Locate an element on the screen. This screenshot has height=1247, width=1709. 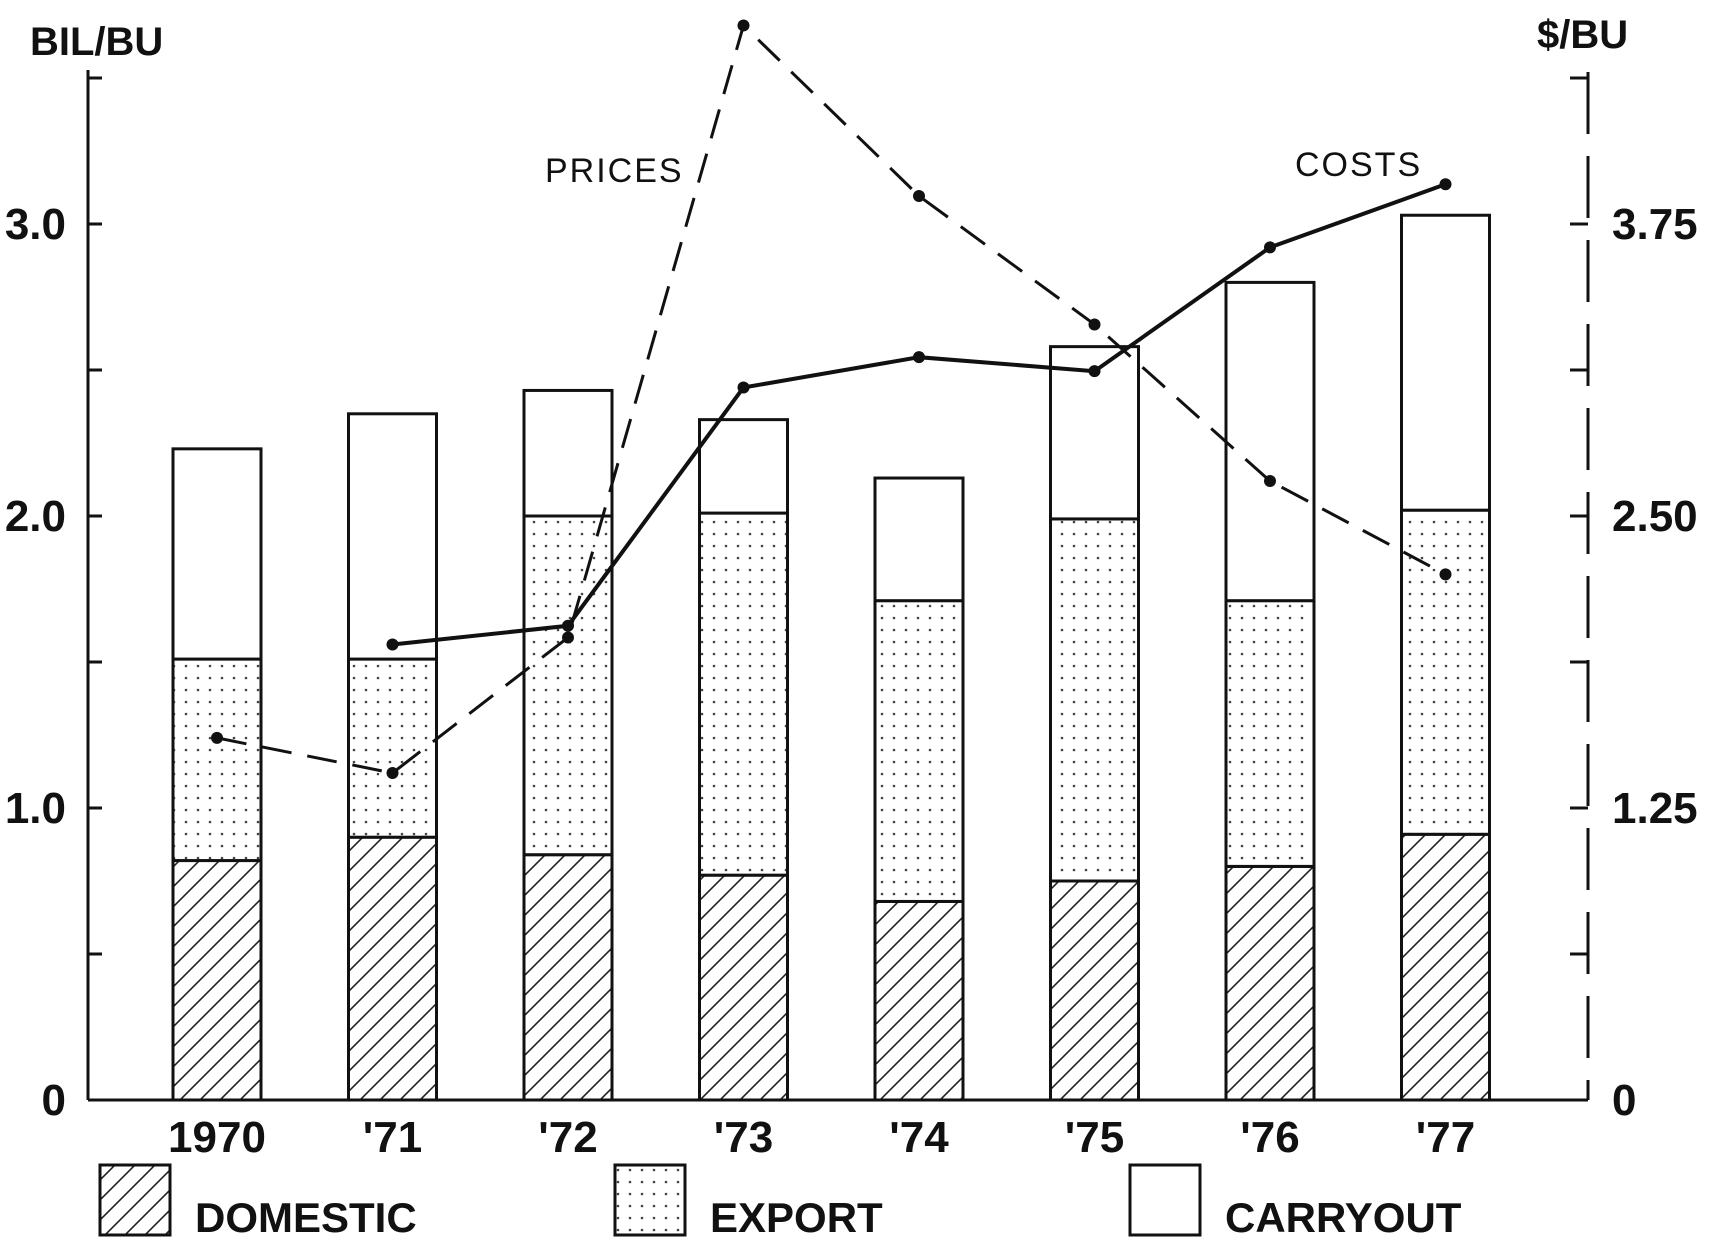
legend-label-carryout: CARRYOUT is located at coordinates (1343, 1217).